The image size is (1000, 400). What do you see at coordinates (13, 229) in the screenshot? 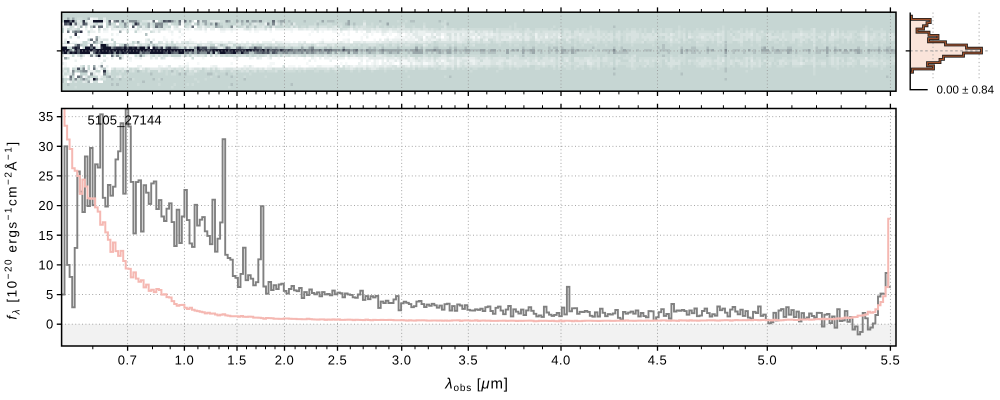
I see `svg-text: fλ [10−20 ergs−1cm−2Å−1]` at bounding box center [13, 229].